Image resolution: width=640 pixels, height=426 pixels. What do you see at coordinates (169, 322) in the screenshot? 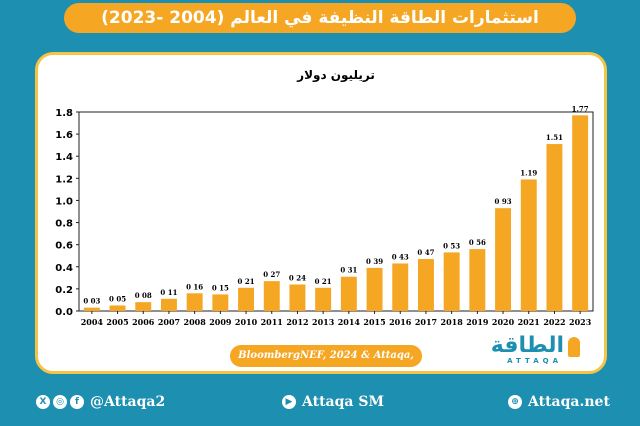
I see `x-tick-label: 2007` at bounding box center [169, 322].